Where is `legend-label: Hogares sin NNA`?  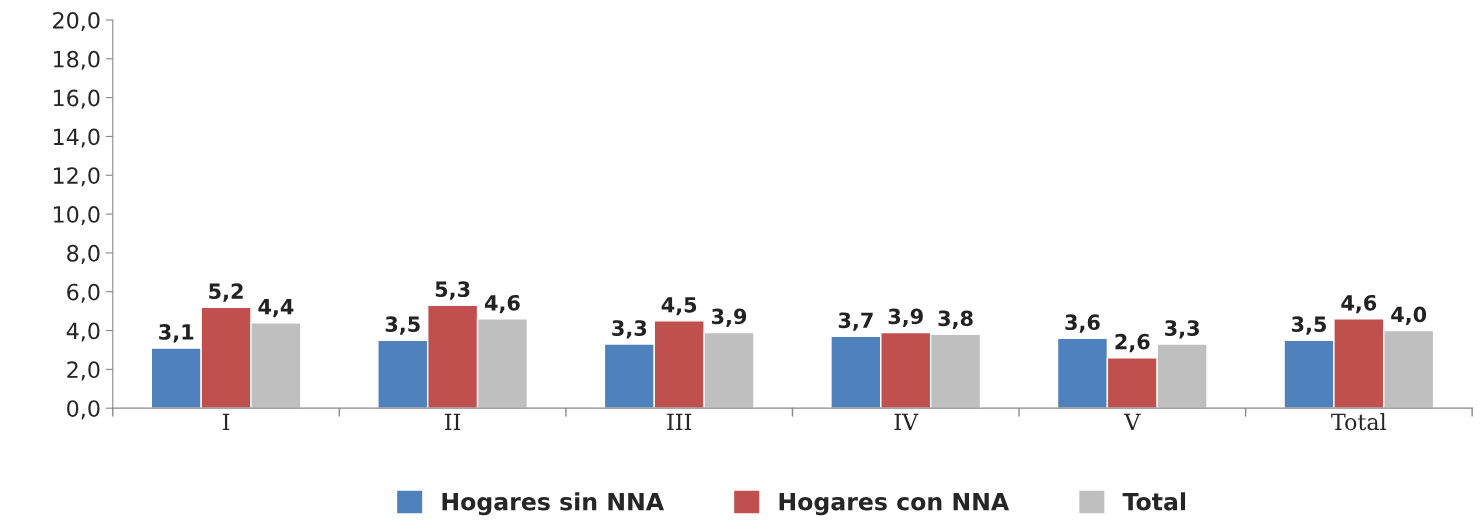 legend-label: Hogares sin NNA is located at coordinates (553, 504).